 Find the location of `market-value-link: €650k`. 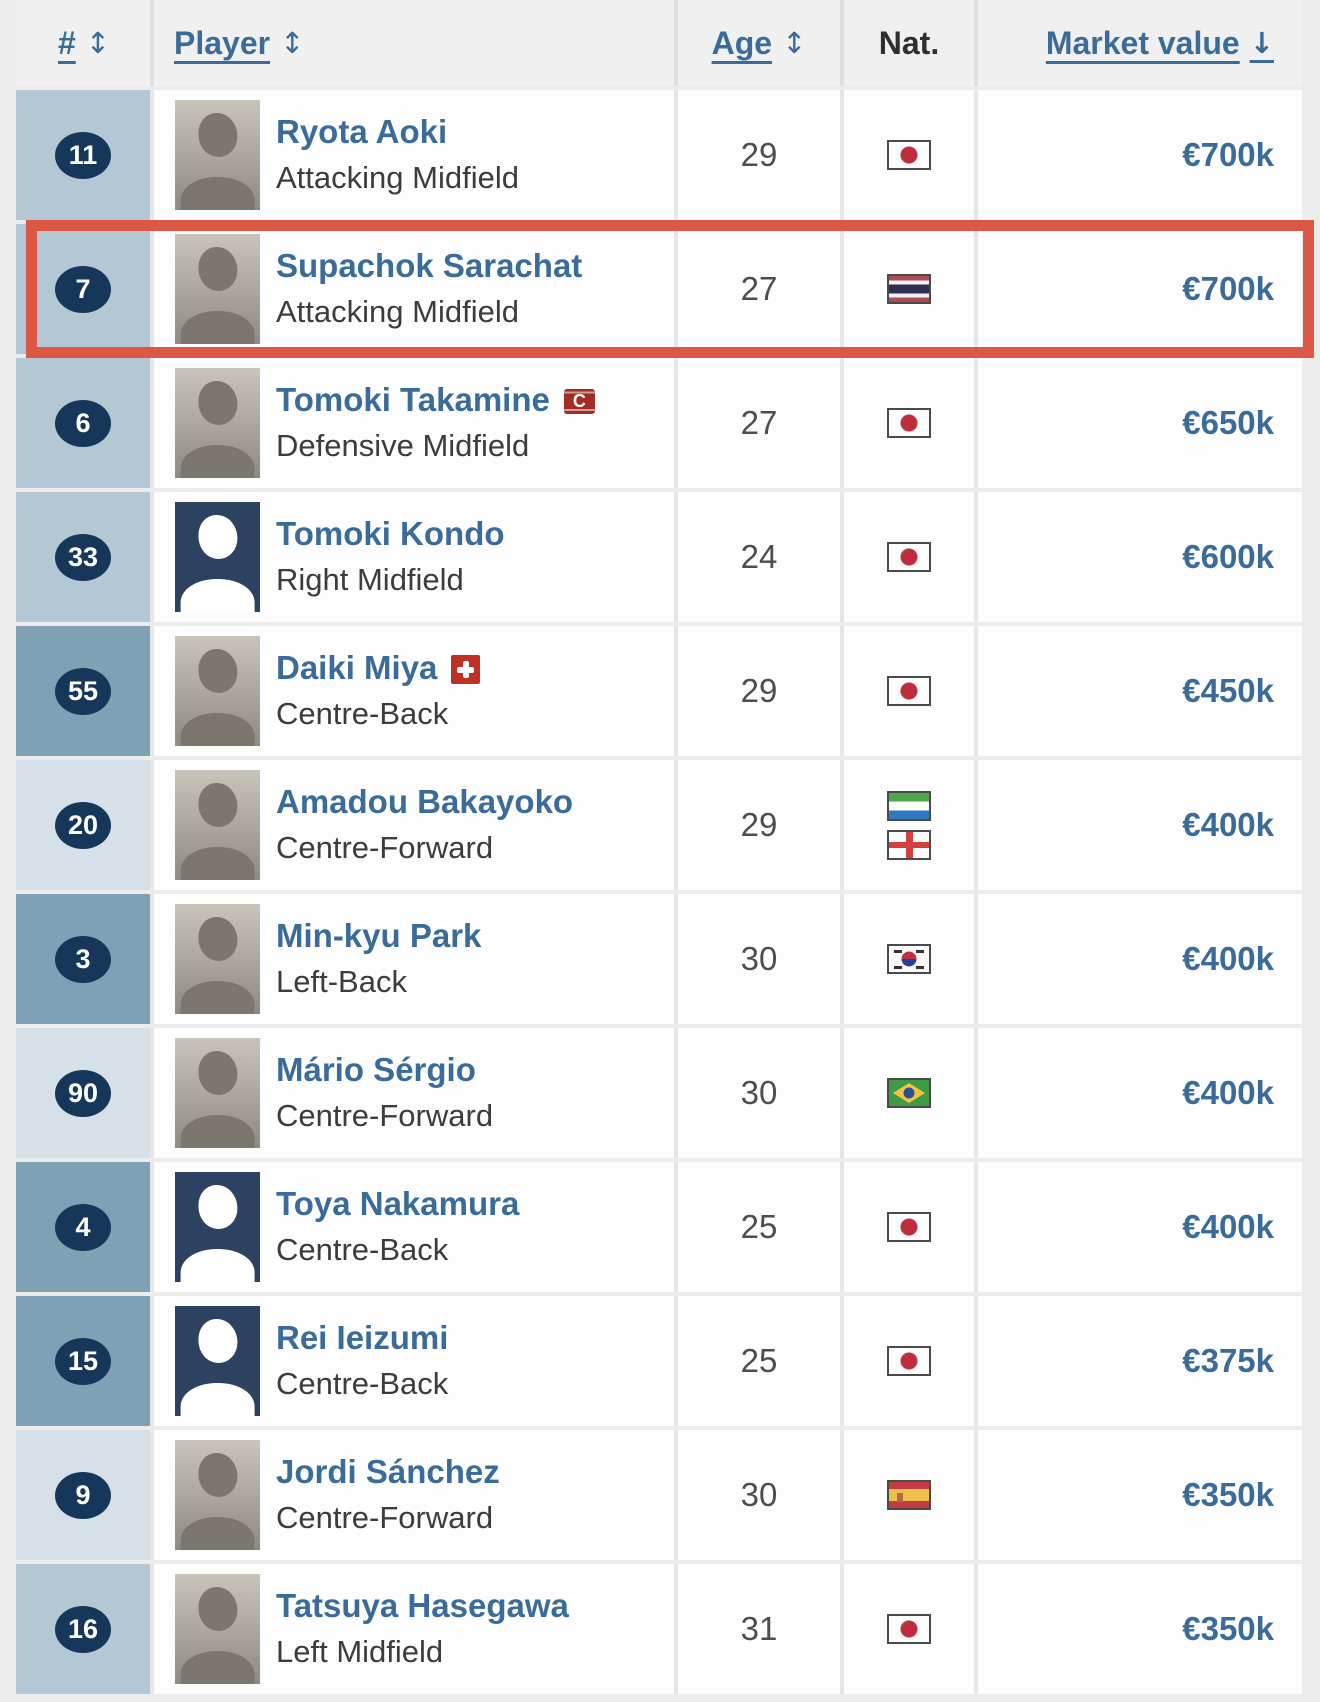

market-value-link: €650k is located at coordinates (1228, 422).